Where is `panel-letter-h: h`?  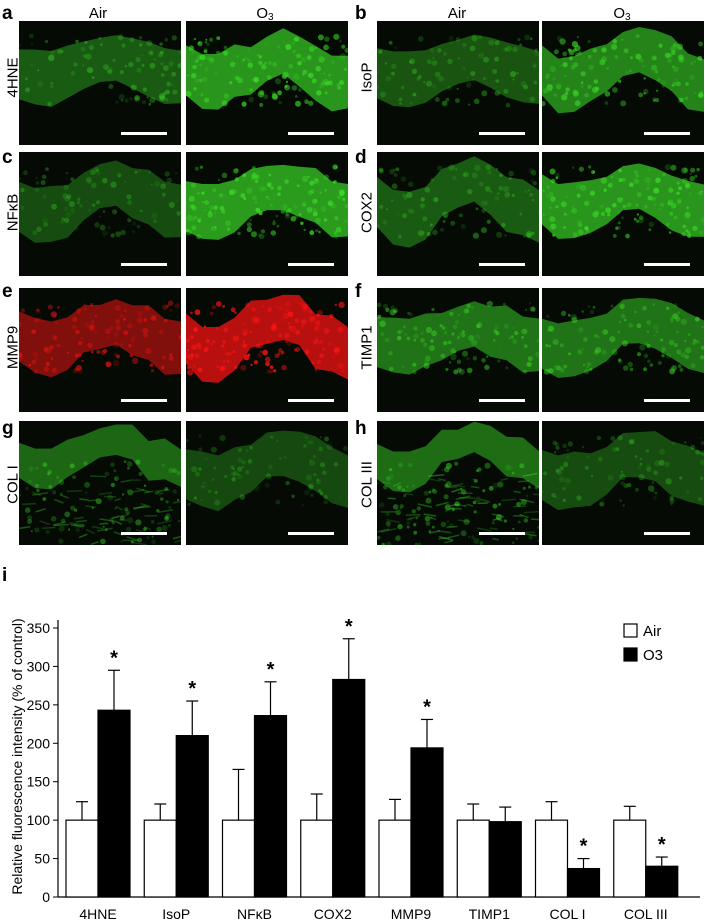 panel-letter-h: h is located at coordinates (361, 428).